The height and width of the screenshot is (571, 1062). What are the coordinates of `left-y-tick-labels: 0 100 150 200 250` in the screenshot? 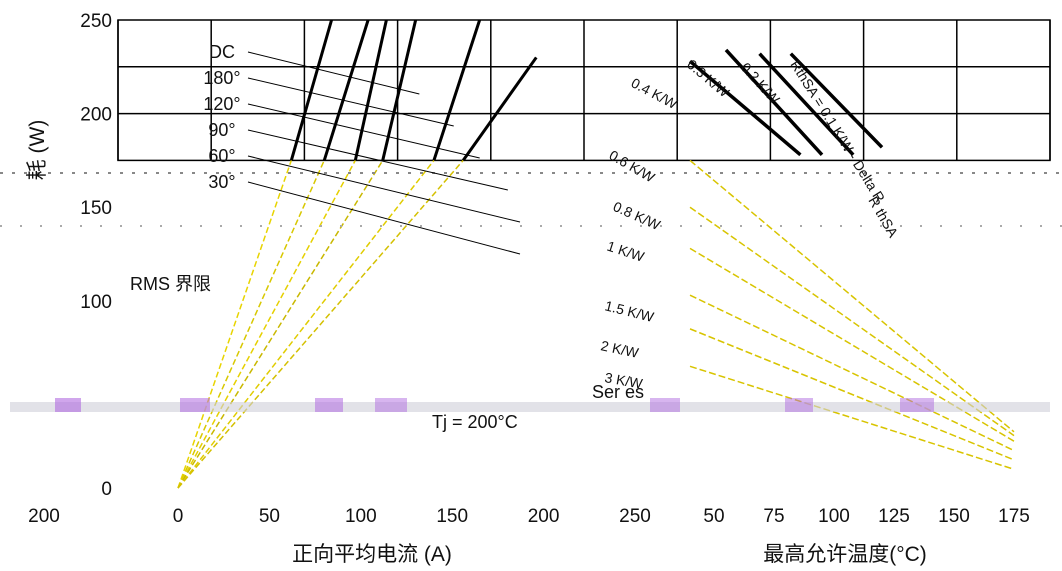 It's located at (96, 255).